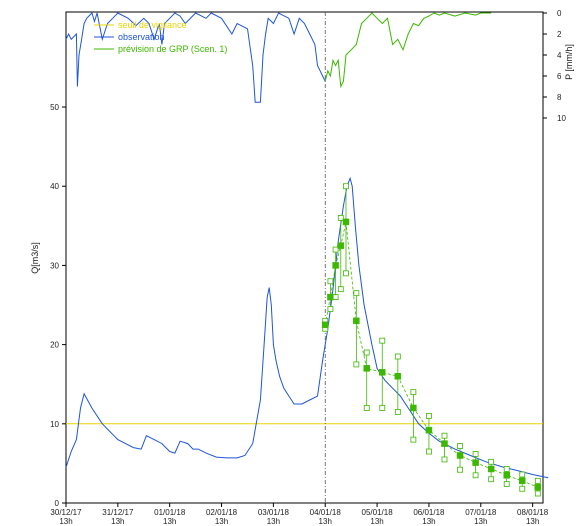 The height and width of the screenshot is (526, 582). I want to click on y2-tick-label: 8, so click(559, 97).